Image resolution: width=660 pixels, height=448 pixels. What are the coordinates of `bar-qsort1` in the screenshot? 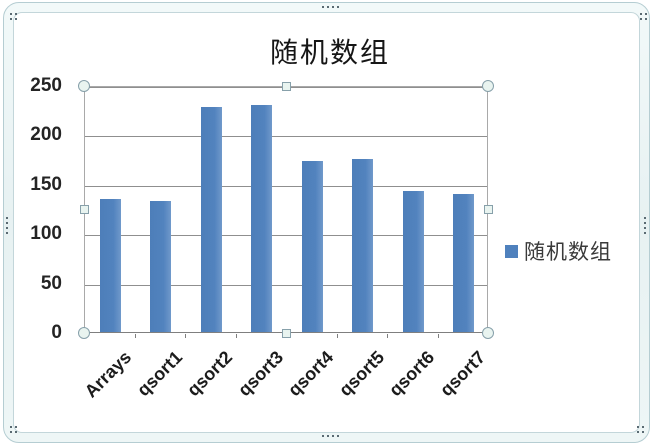 It's located at (161, 266).